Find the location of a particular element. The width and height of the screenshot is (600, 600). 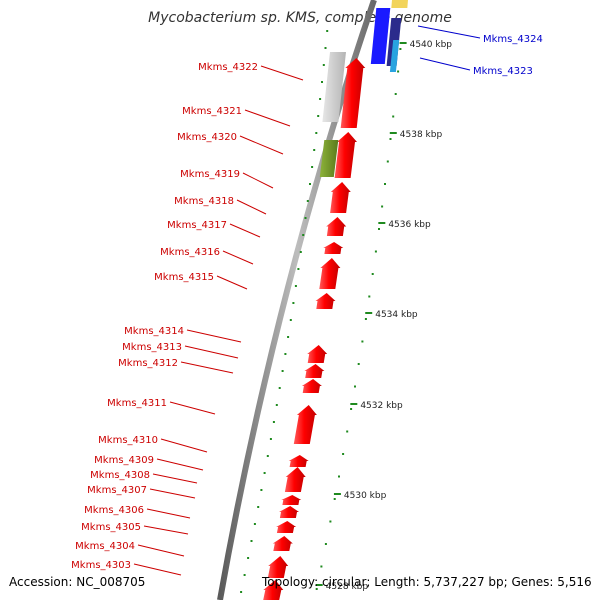

inner-tick-dots is located at coordinates (284, 311).